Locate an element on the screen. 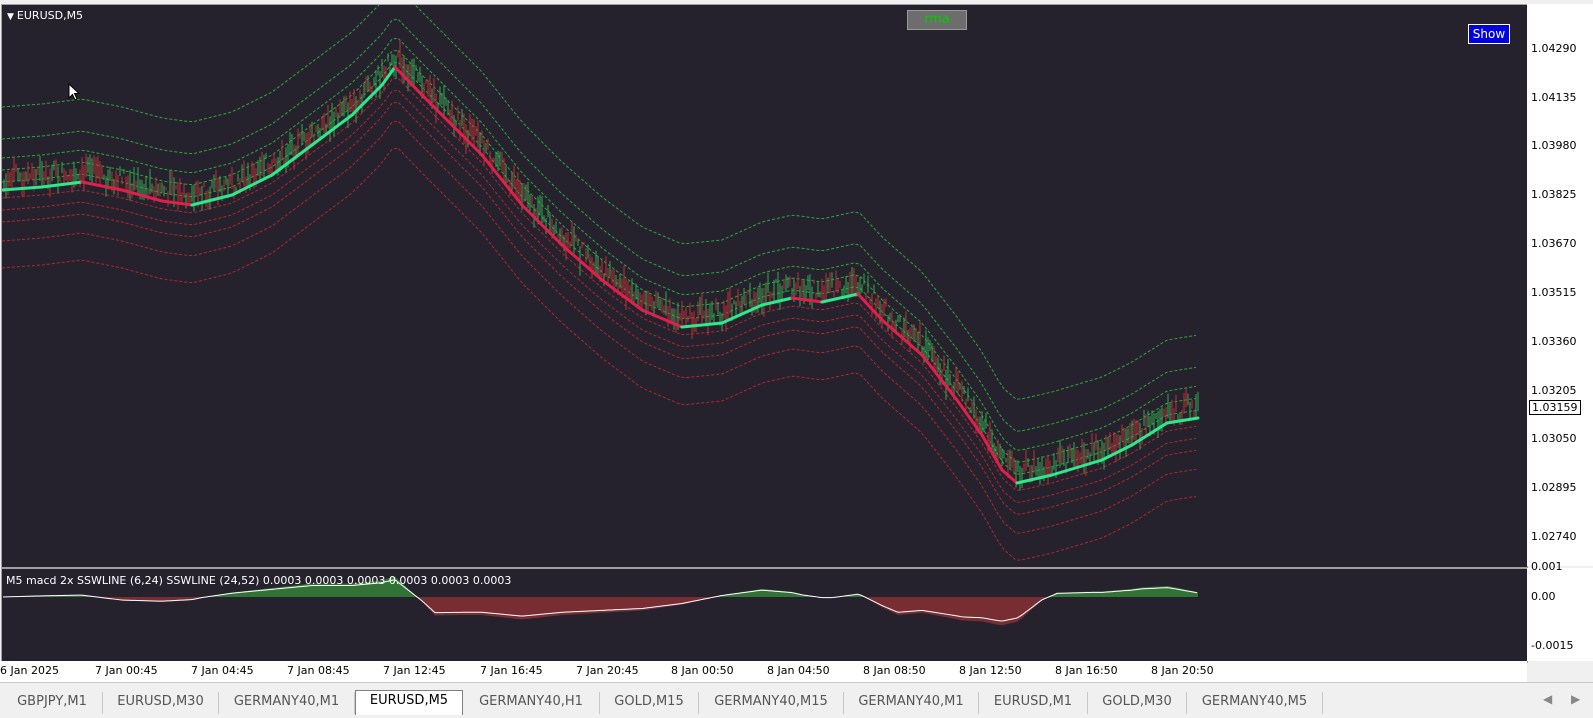 The height and width of the screenshot is (718, 1593). tab-gbpjpy-m1: GBPJPY,M1 is located at coordinates (52, 703).